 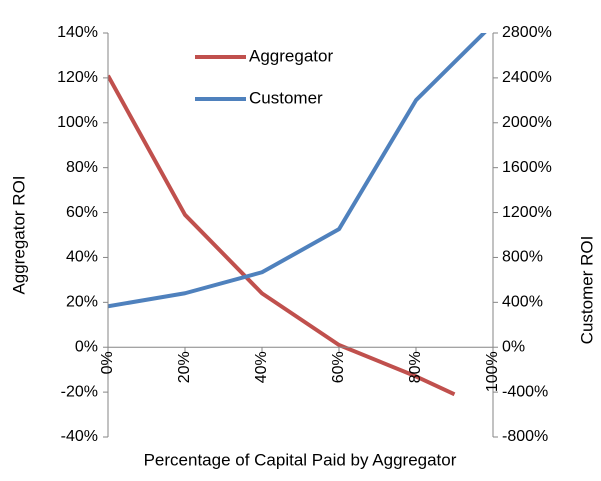 What do you see at coordinates (77, 32) in the screenshot?
I see `y-tick-label: 140%` at bounding box center [77, 32].